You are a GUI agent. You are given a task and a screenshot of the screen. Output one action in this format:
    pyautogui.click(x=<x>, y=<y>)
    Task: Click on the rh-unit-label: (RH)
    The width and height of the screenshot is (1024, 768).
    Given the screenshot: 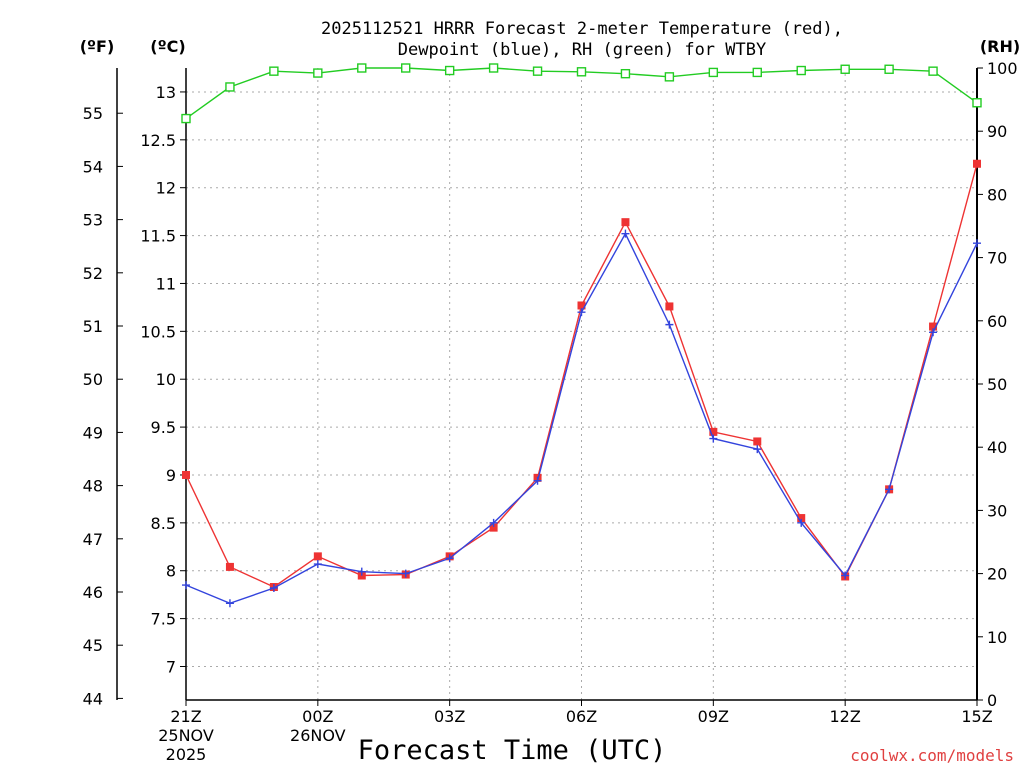 What is the action you would take?
    pyautogui.click(x=1000, y=46)
    